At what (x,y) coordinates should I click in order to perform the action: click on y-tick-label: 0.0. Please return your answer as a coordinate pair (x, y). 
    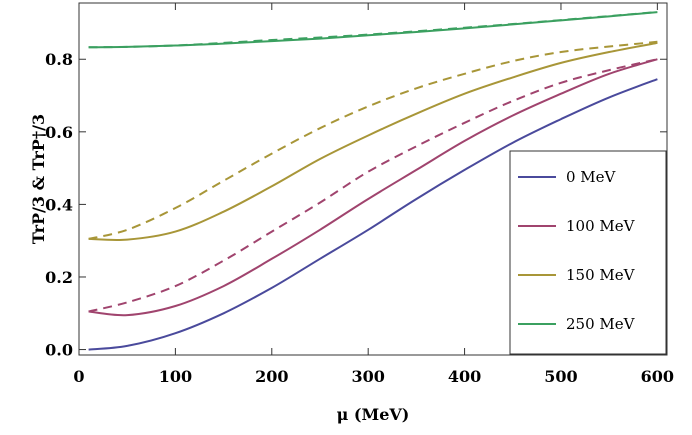
    Looking at the image, I should click on (59, 350).